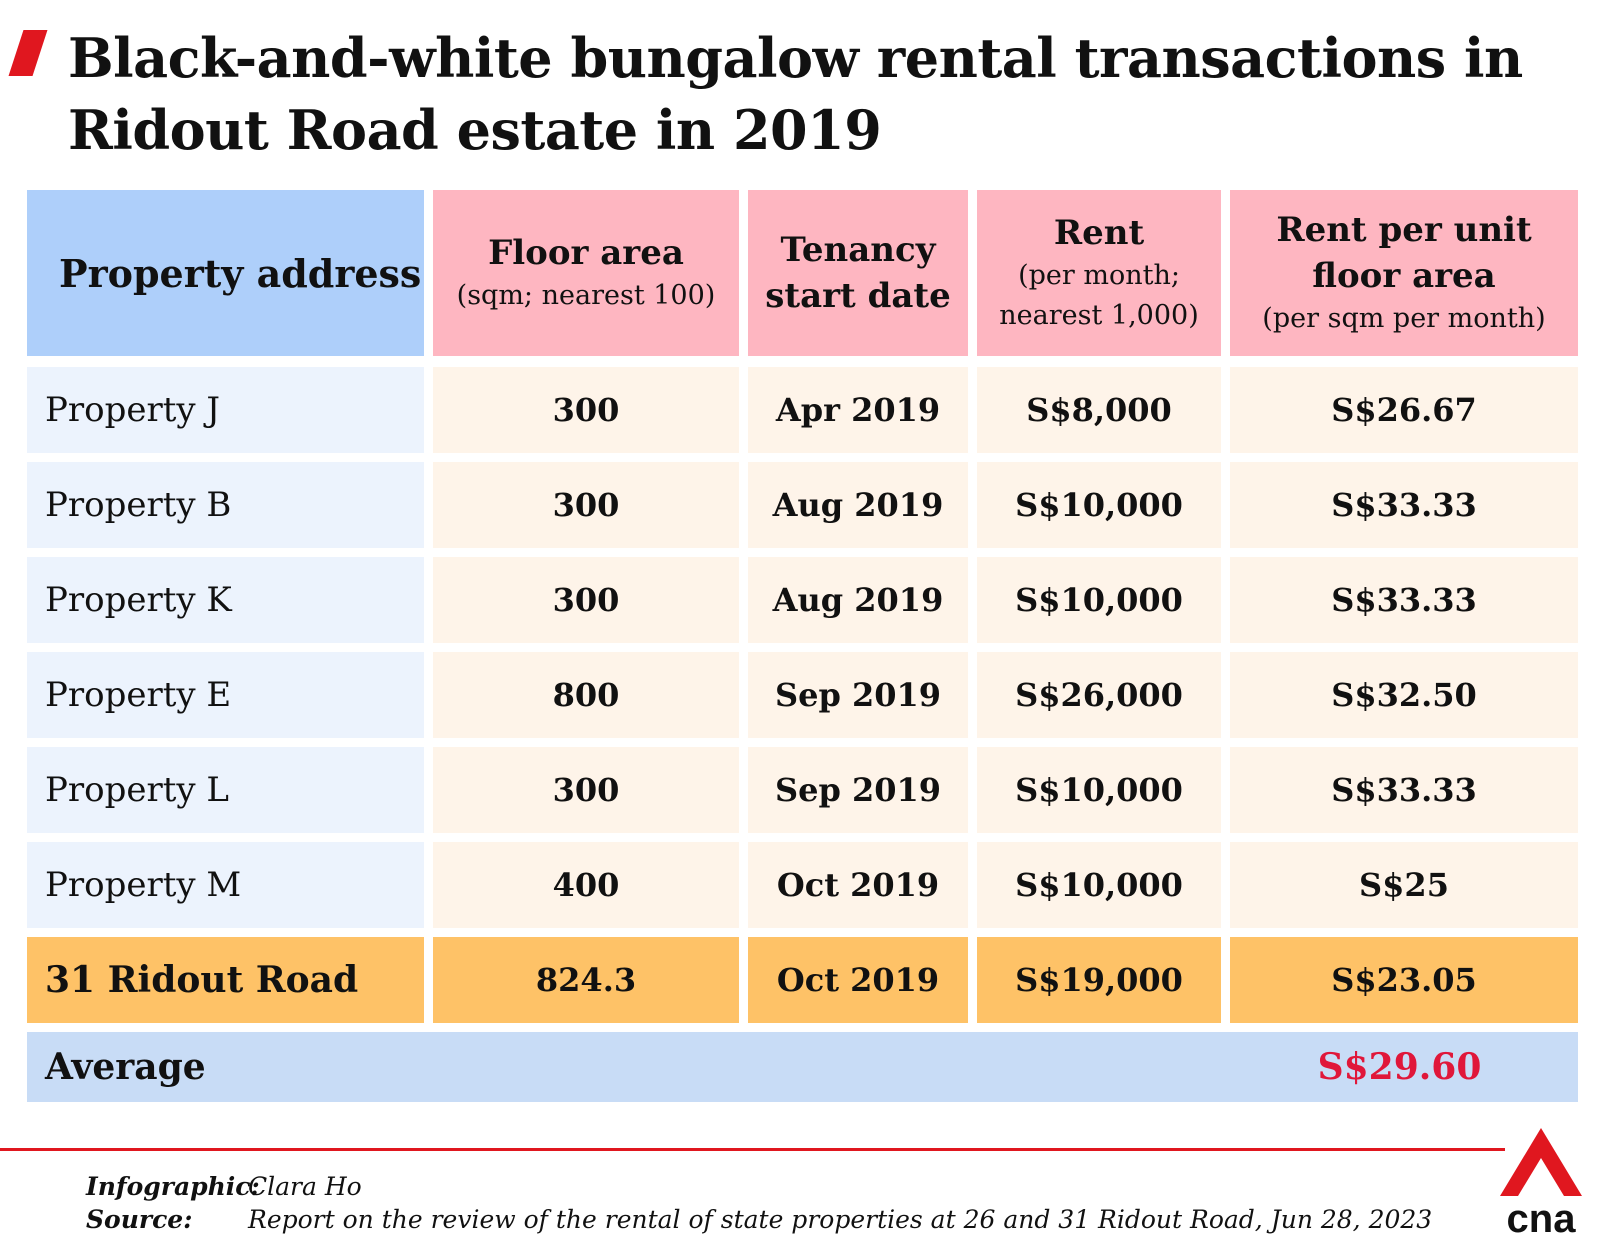 Image resolution: width=1600 pixels, height=1253 pixels. Describe the element at coordinates (858, 273) in the screenshot. I see `header-tenancy-start: Tenancy start date` at that location.